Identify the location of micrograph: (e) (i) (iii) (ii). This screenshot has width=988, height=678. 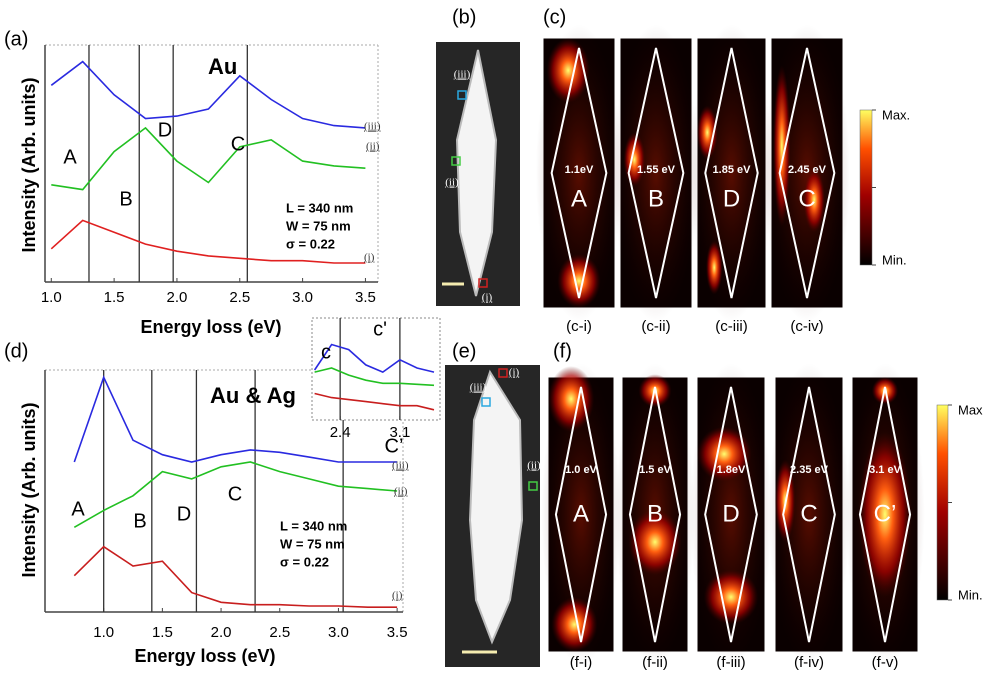
(493, 503).